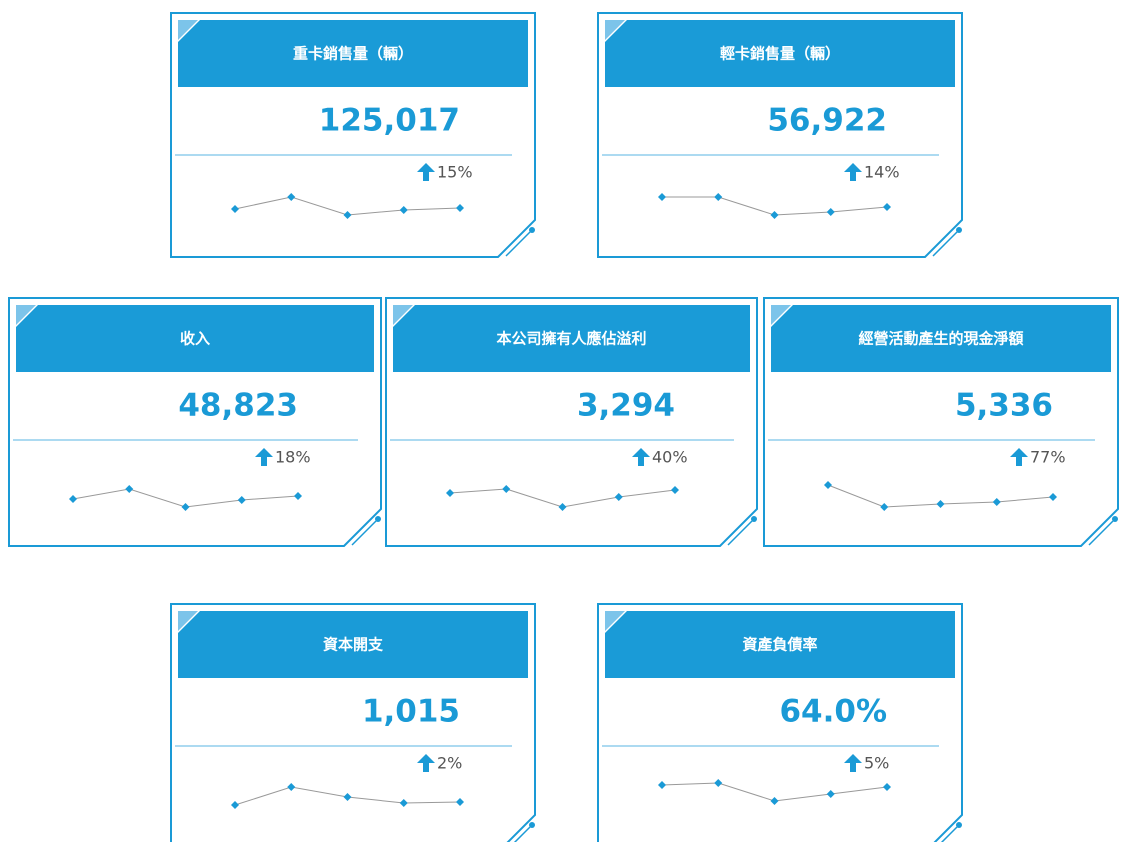 The width and height of the screenshot is (1121, 842). Describe the element at coordinates (455, 172) in the screenshot. I see `change-percent: 15%` at that location.